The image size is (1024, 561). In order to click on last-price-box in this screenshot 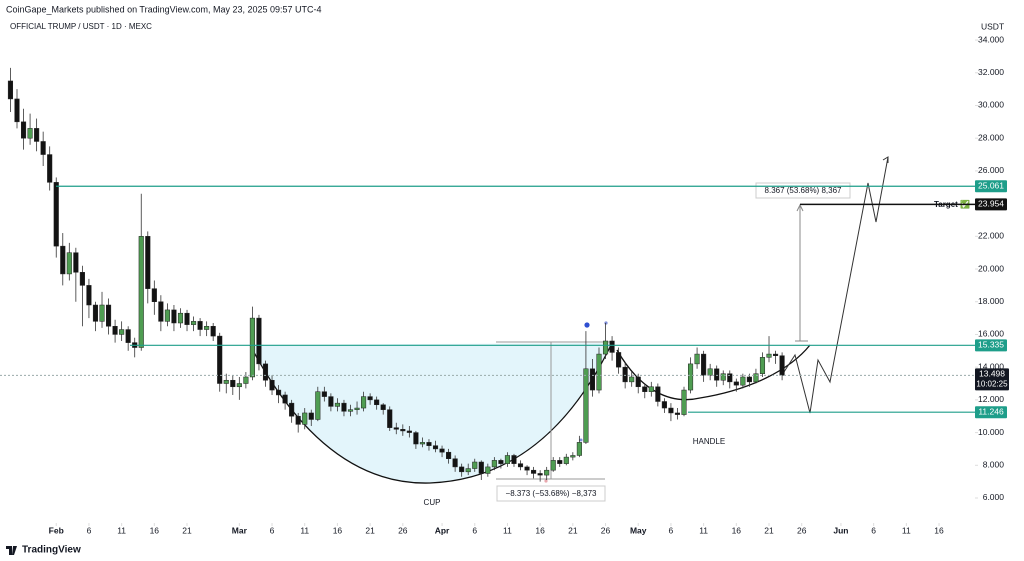, I will do `click(992, 379)`.